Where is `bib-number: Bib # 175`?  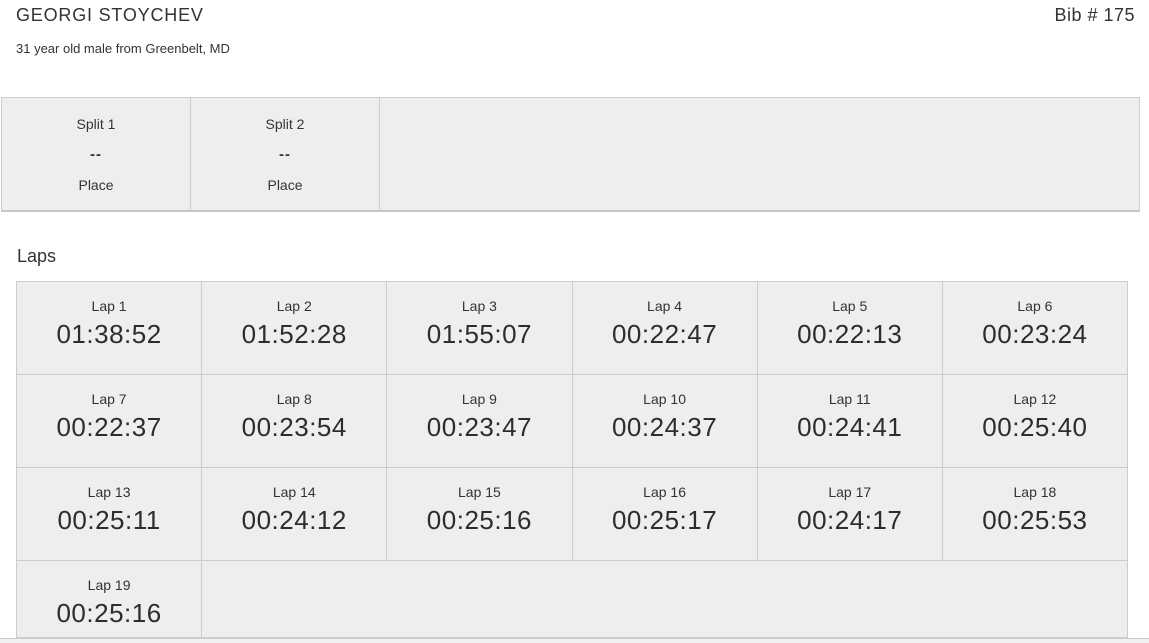 bib-number: Bib # 175 is located at coordinates (1094, 15).